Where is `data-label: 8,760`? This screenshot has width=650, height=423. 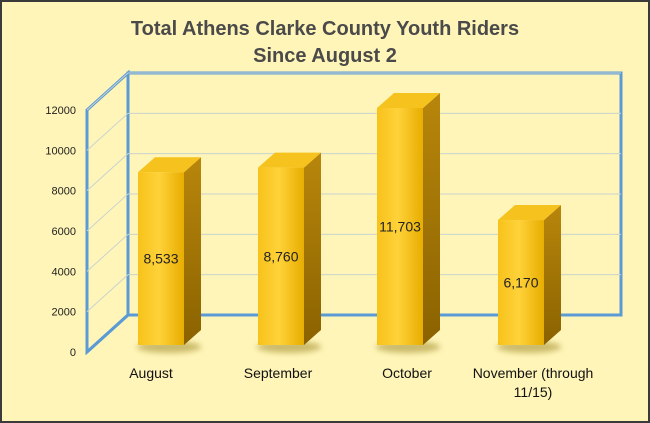
data-label: 8,760 is located at coordinates (280, 256).